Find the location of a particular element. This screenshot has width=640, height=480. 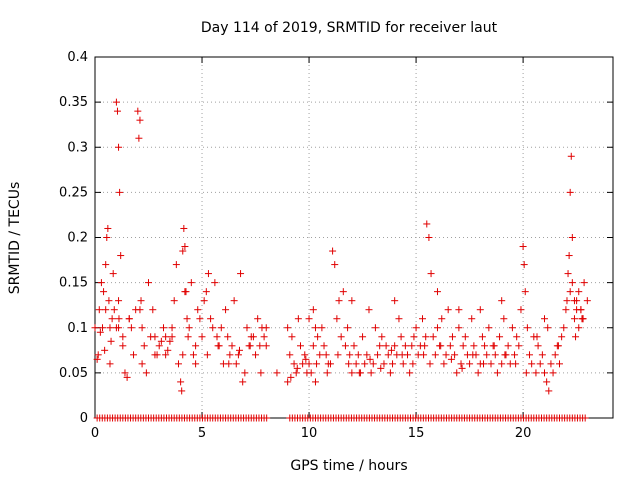

y-axis-label: SRMTID / TECUs is located at coordinates (15, 238).